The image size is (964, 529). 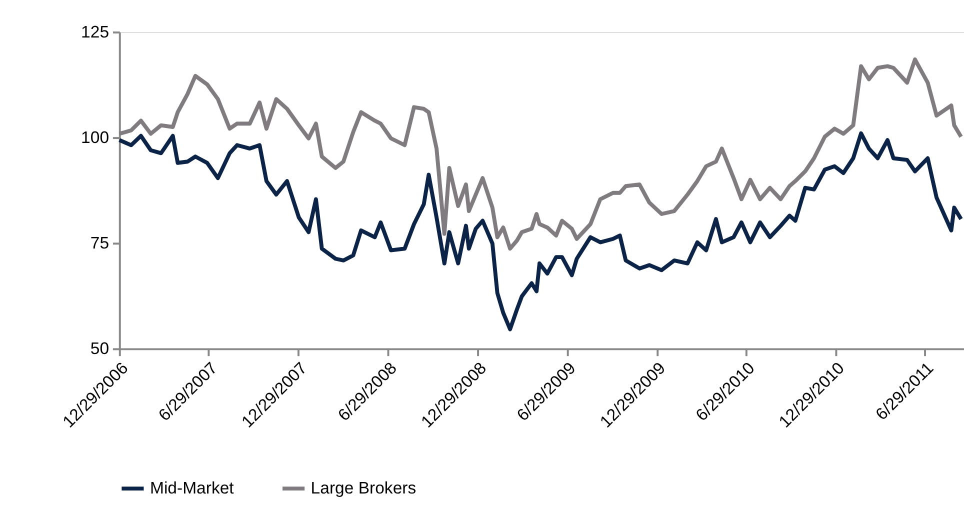 I want to click on y-tick-label: 100, so click(x=95, y=137).